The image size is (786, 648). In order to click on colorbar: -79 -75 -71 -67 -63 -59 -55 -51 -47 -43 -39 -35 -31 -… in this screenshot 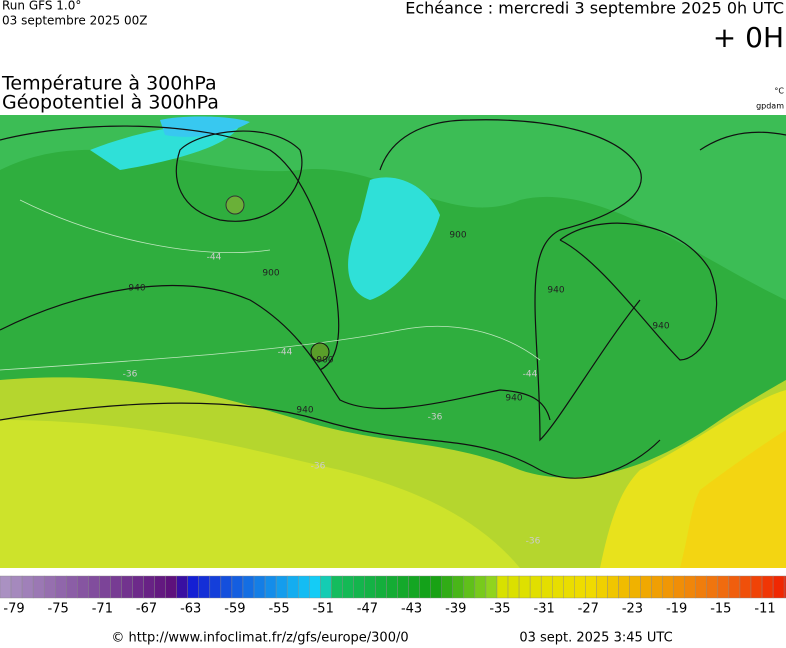, I will do `click(393, 596)`.